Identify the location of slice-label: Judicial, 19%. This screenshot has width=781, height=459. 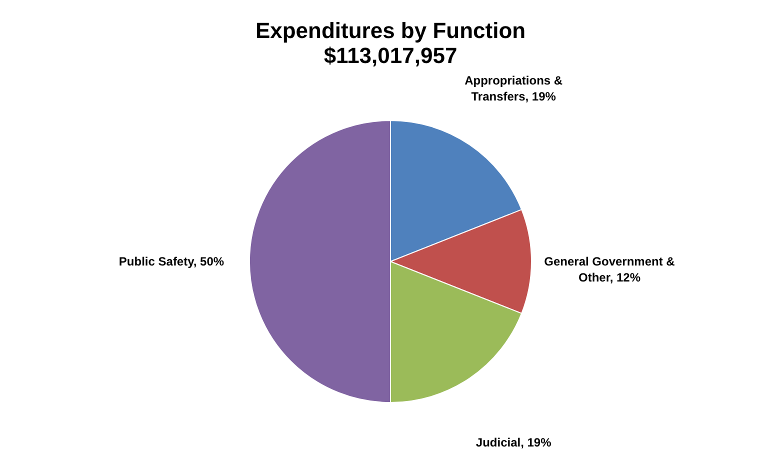
(514, 443).